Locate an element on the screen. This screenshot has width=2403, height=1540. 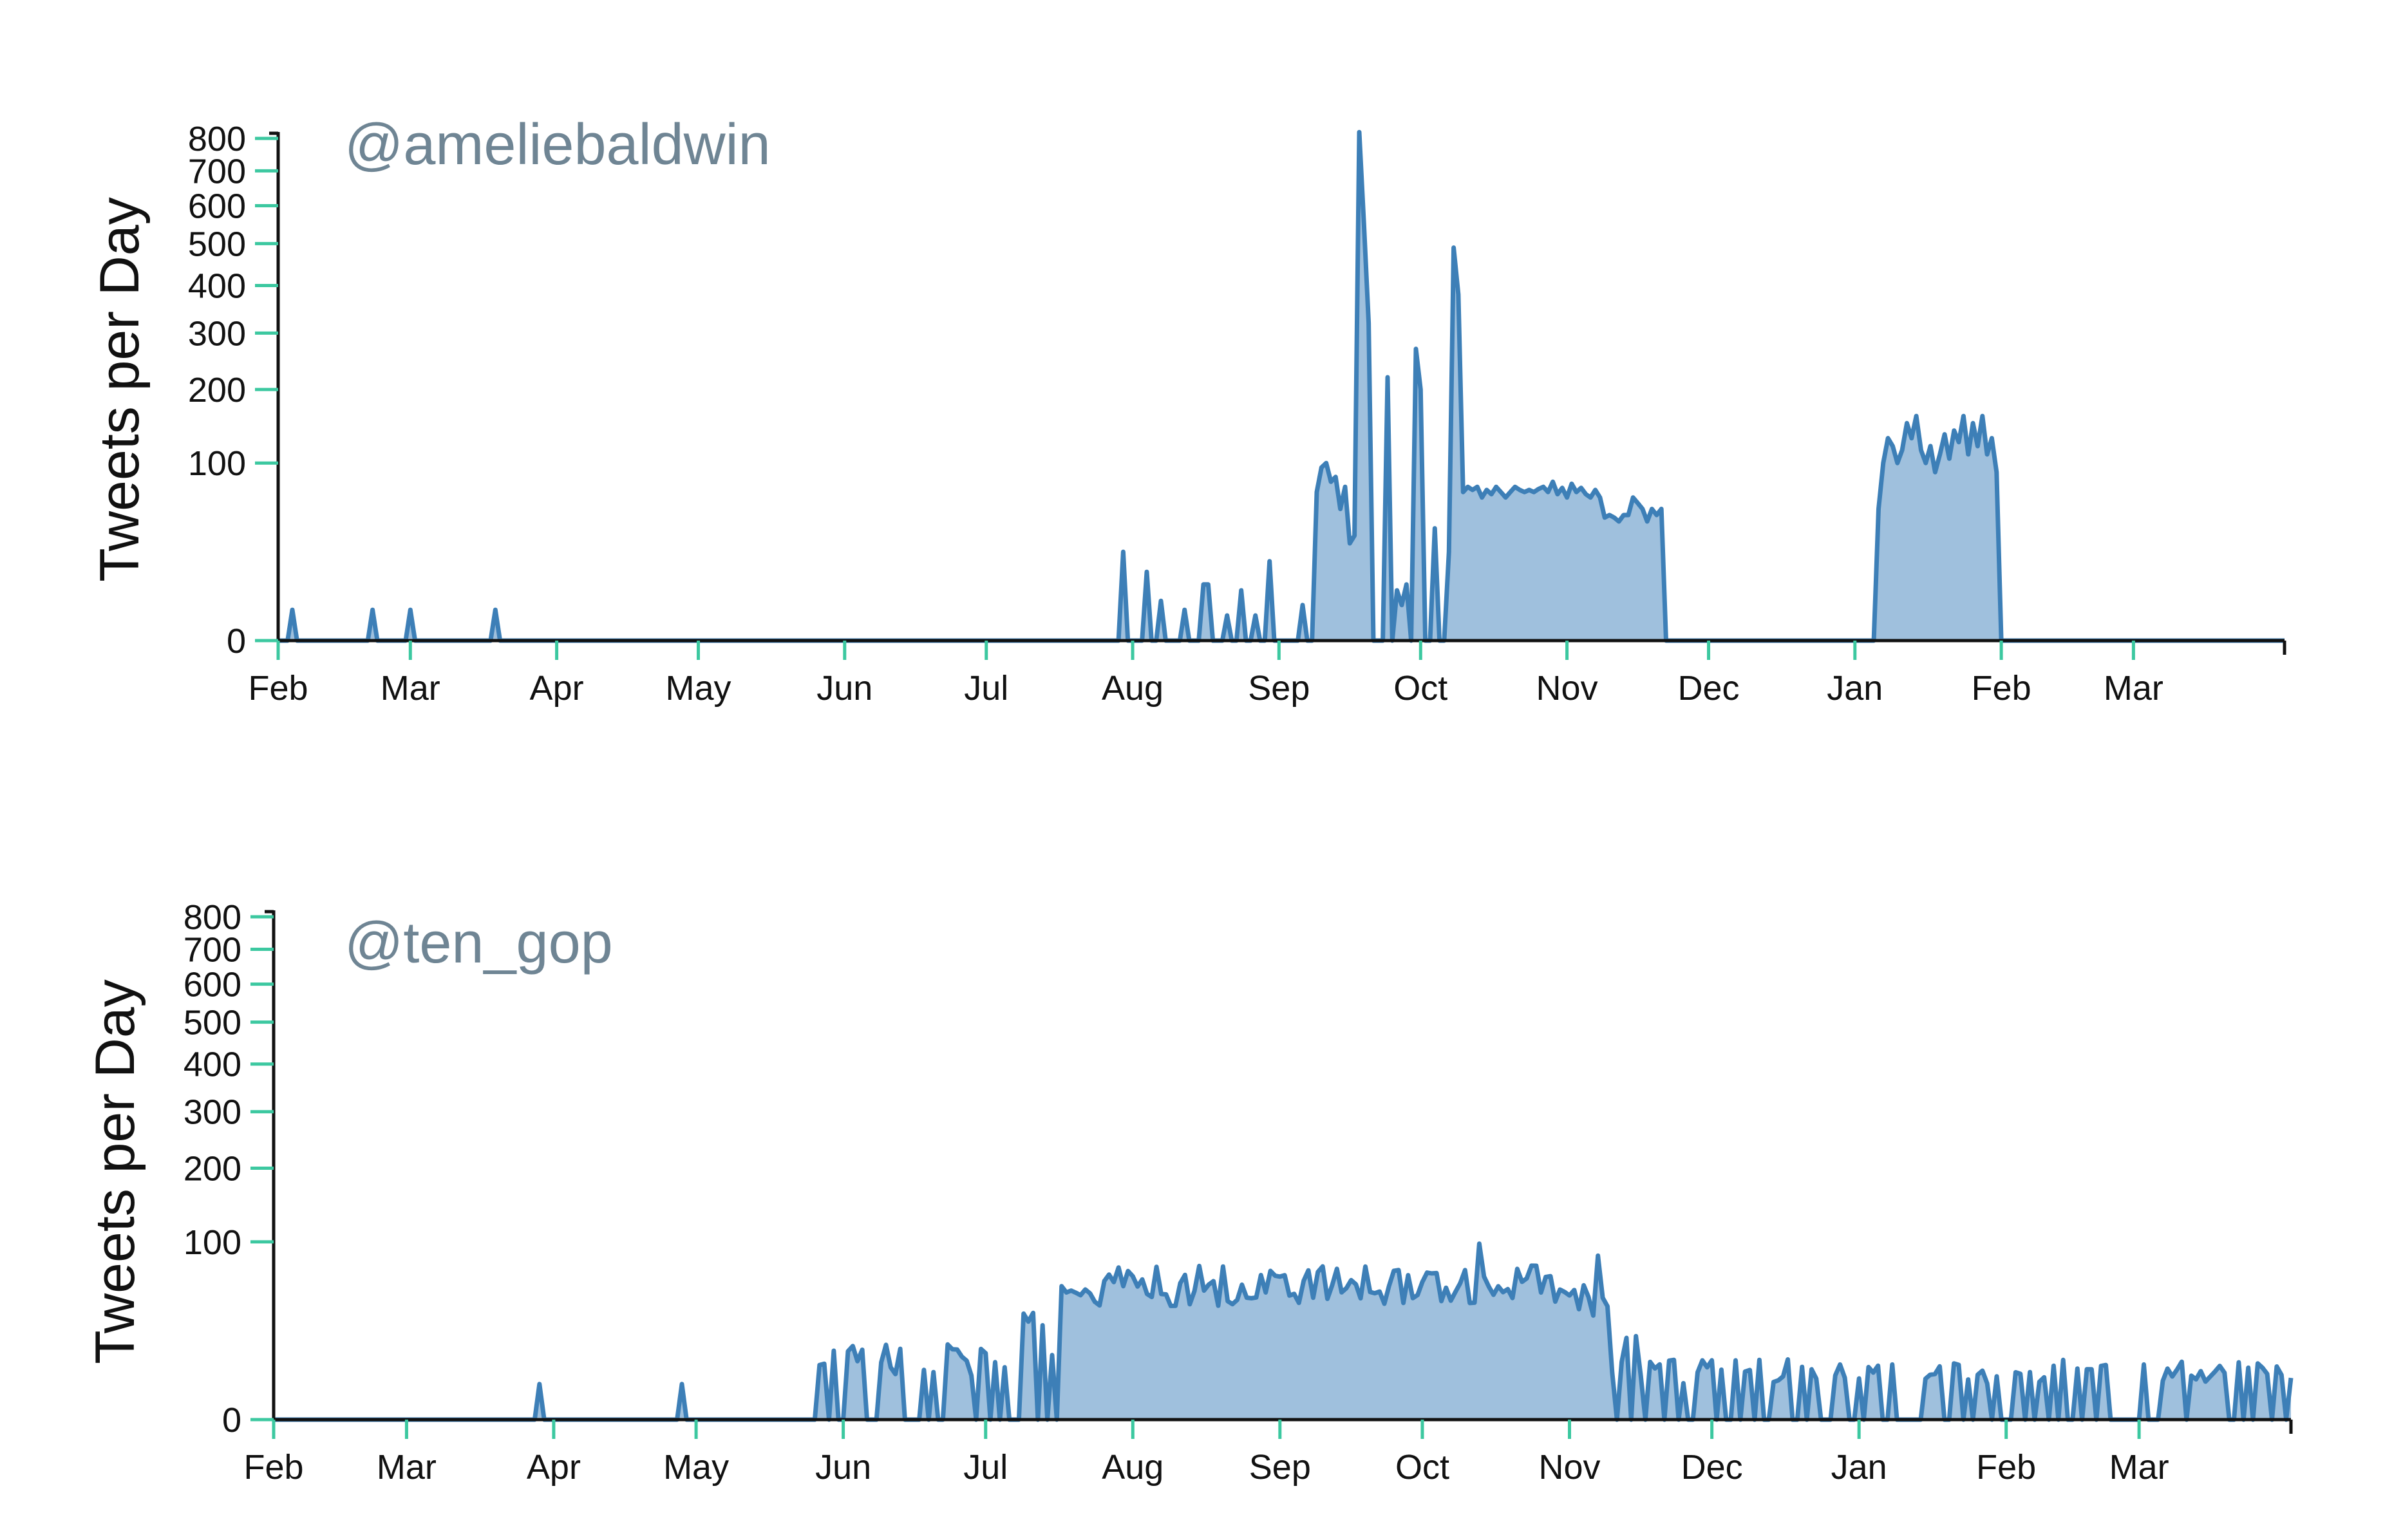
series-area is located at coordinates (1282, 1331).